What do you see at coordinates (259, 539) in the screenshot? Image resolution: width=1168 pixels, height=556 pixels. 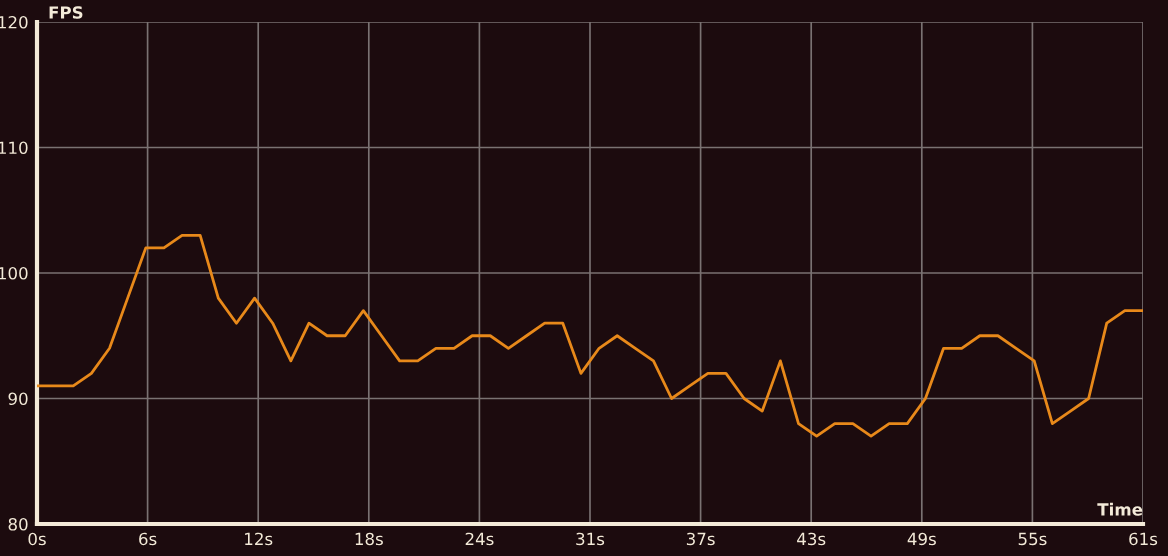 I see `x-tick-label: 12s` at bounding box center [259, 539].